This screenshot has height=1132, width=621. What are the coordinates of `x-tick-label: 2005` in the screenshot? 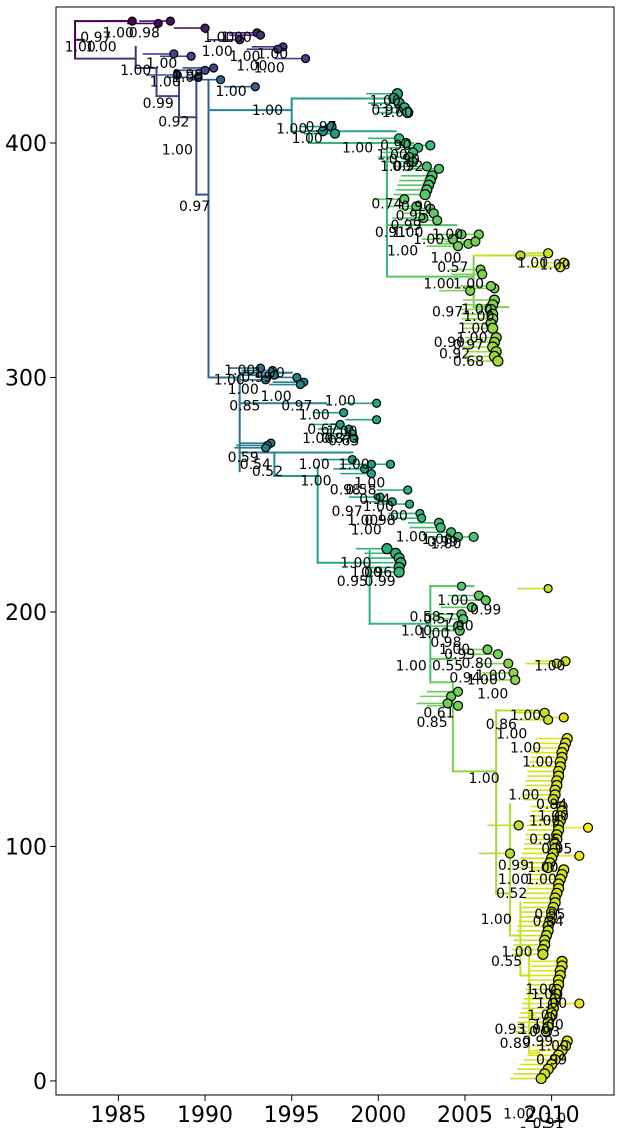 It's located at (465, 1115).